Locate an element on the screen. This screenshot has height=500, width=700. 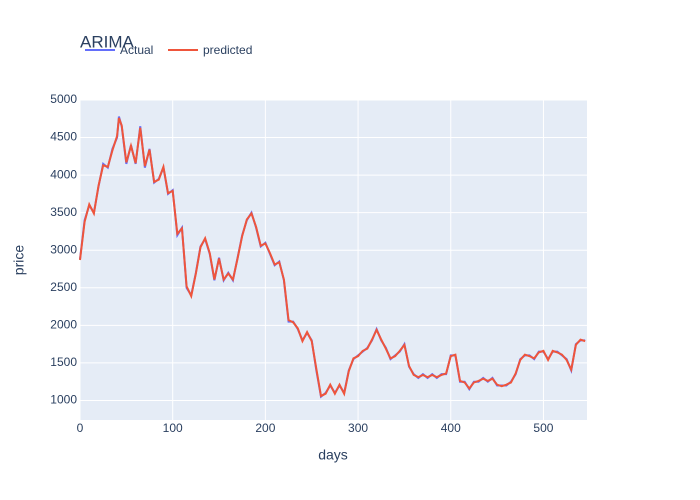
x-tick-label: 200 is located at coordinates (265, 428).